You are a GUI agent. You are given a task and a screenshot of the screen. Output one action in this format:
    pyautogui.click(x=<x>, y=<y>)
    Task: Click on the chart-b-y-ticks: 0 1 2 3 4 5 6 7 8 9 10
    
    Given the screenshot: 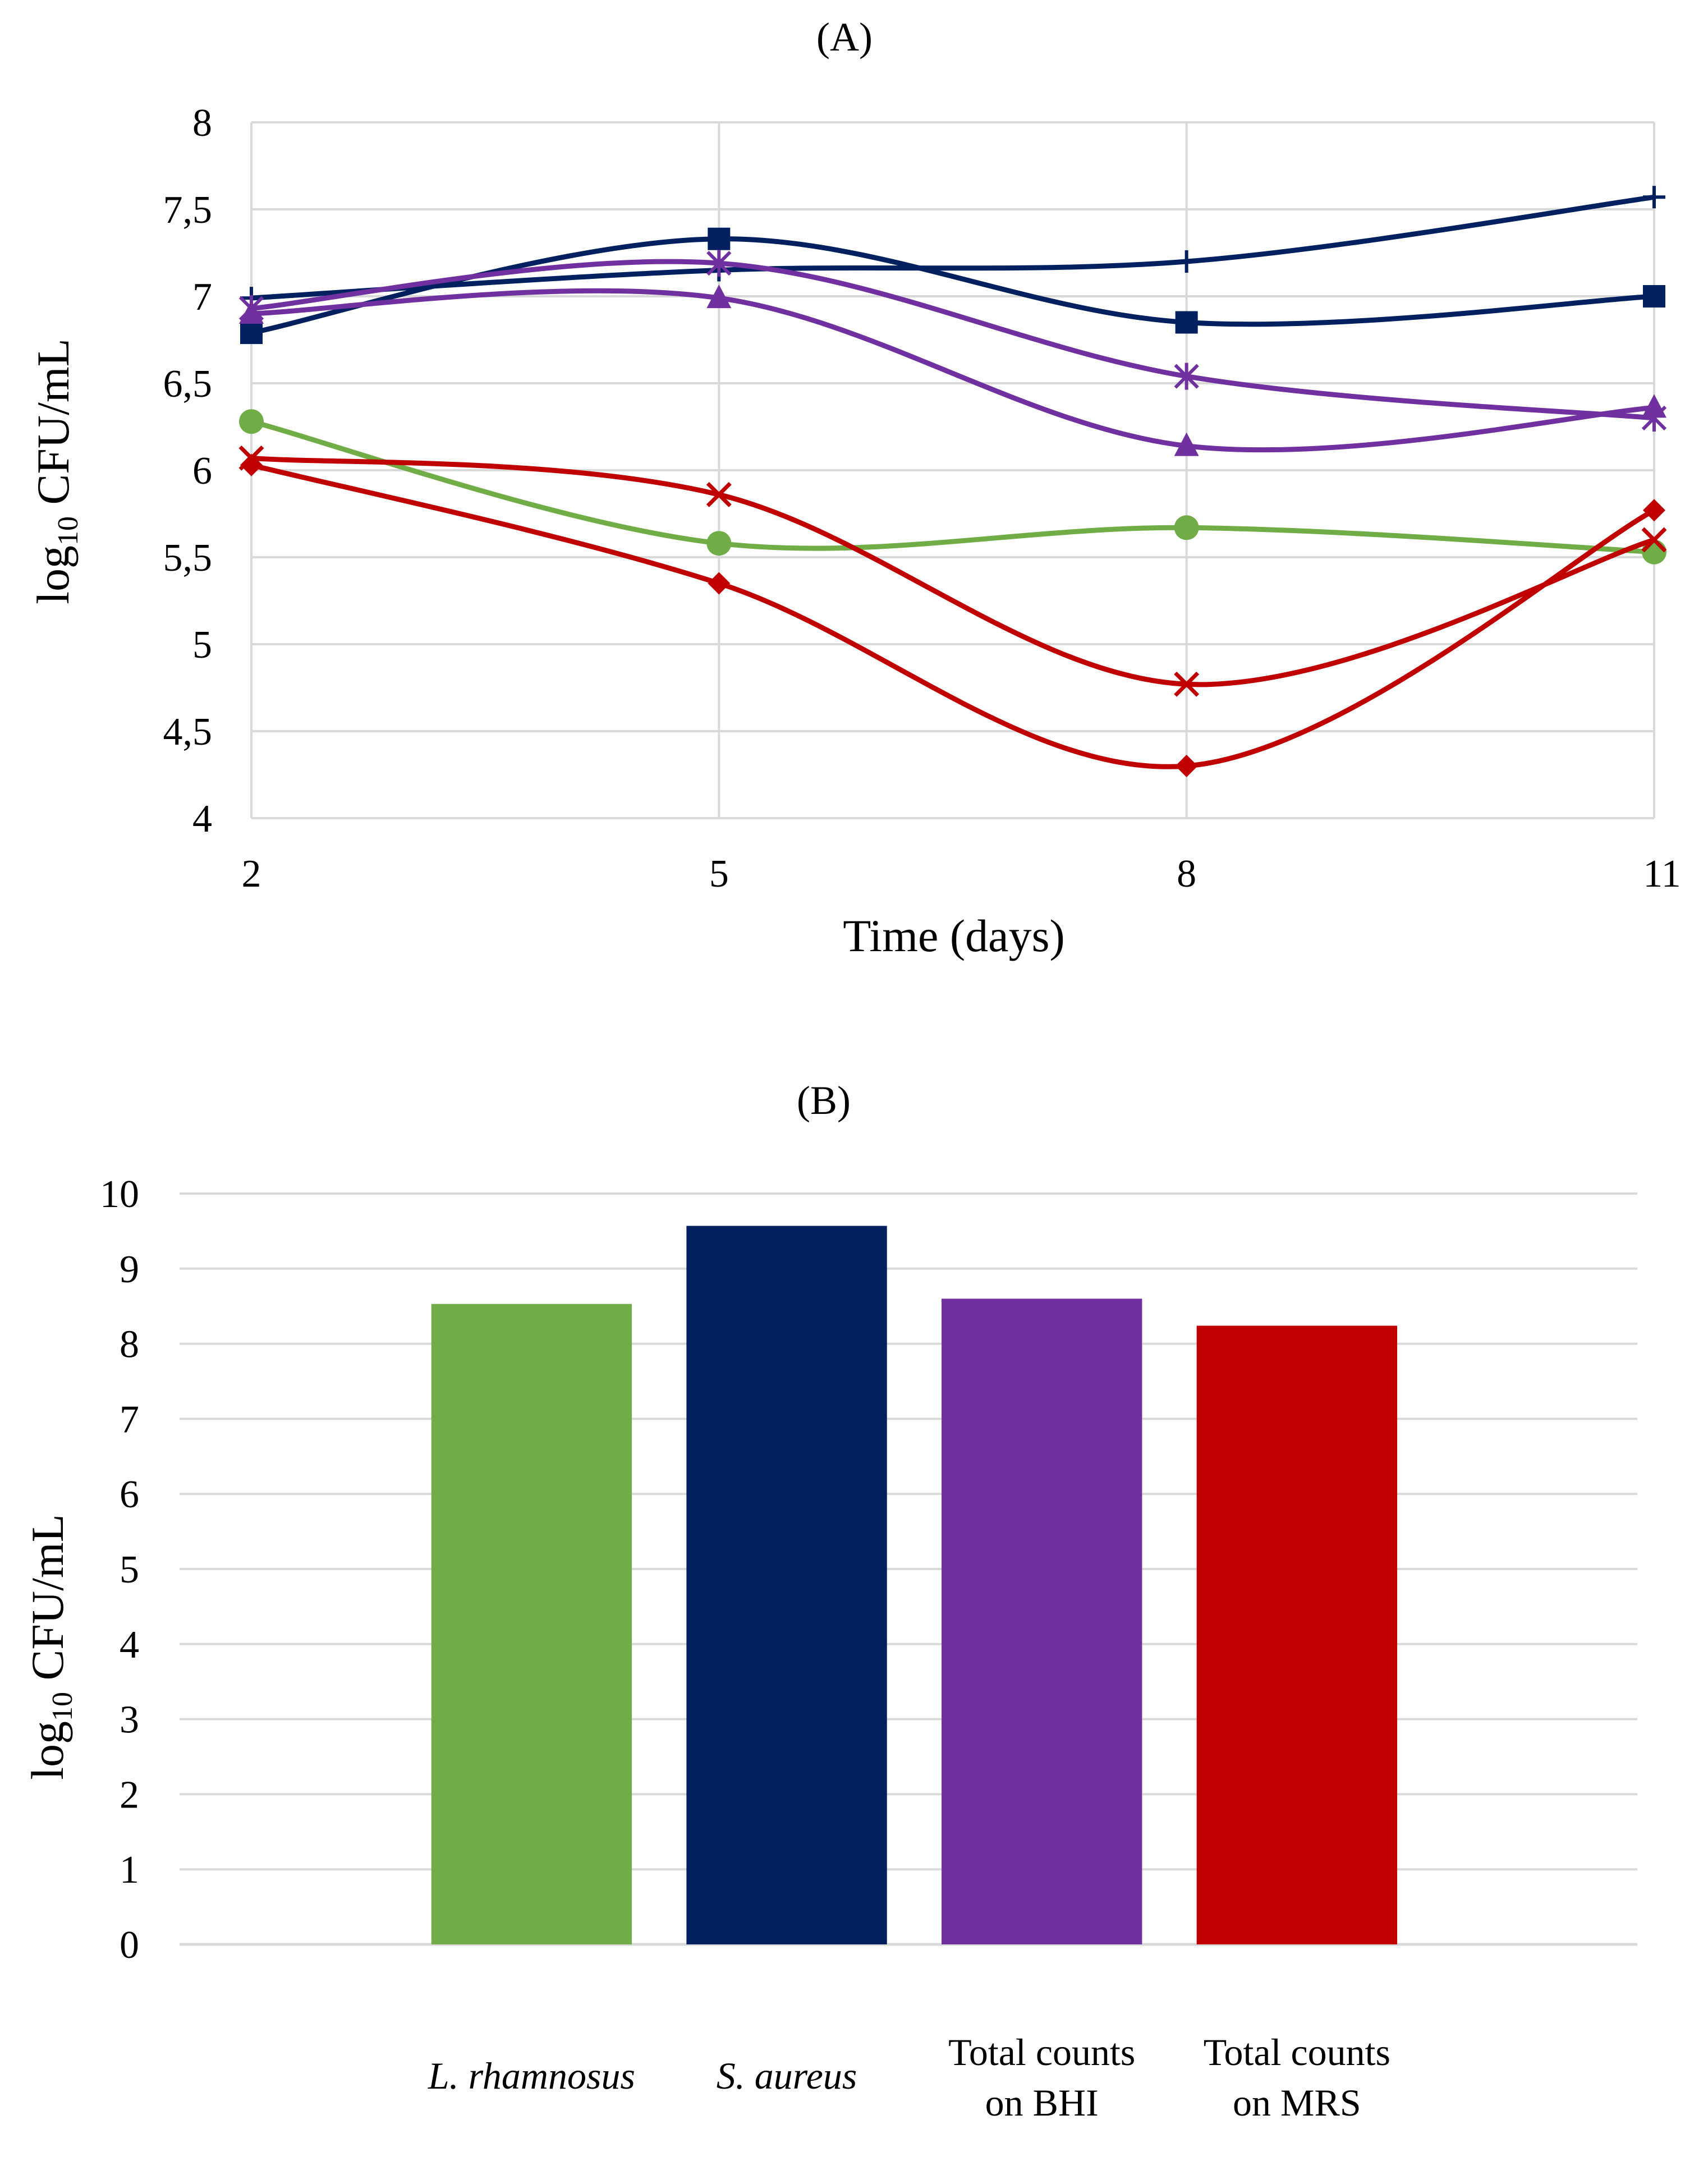 What is the action you would take?
    pyautogui.click(x=120, y=1570)
    